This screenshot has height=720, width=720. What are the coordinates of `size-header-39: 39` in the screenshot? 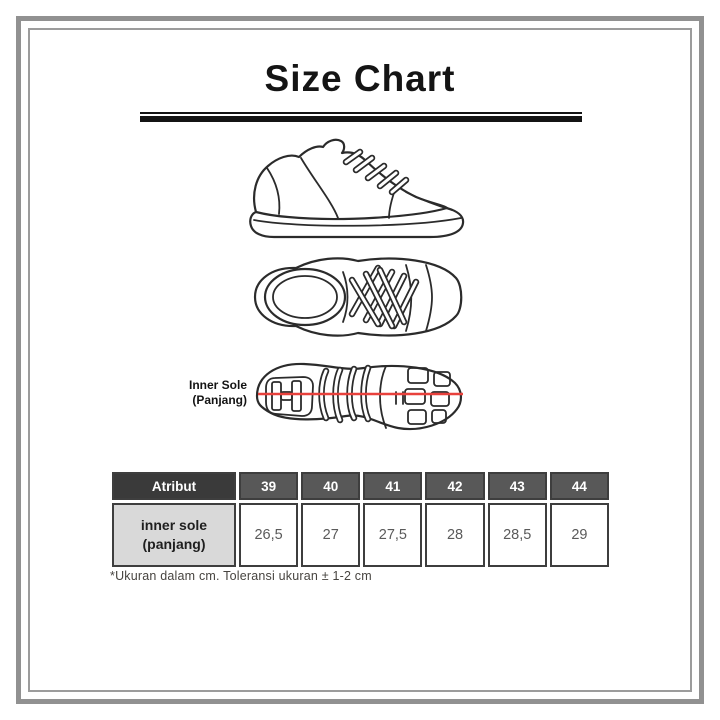 It's located at (269, 486).